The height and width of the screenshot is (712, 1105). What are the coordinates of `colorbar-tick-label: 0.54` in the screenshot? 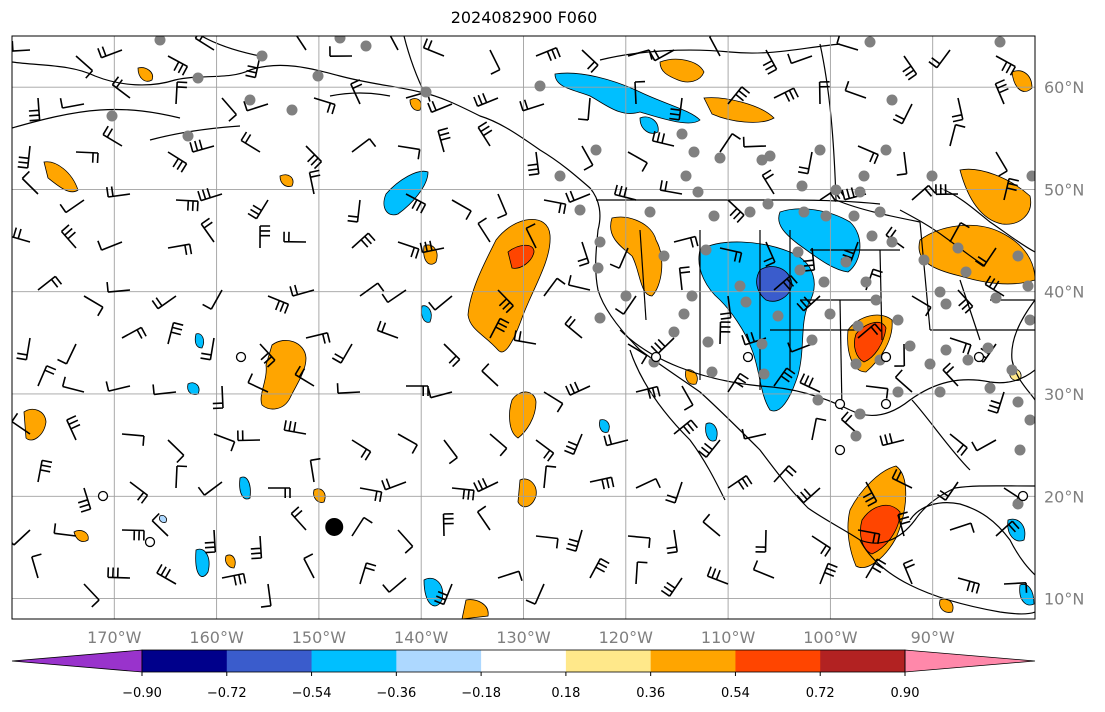 It's located at (735, 693).